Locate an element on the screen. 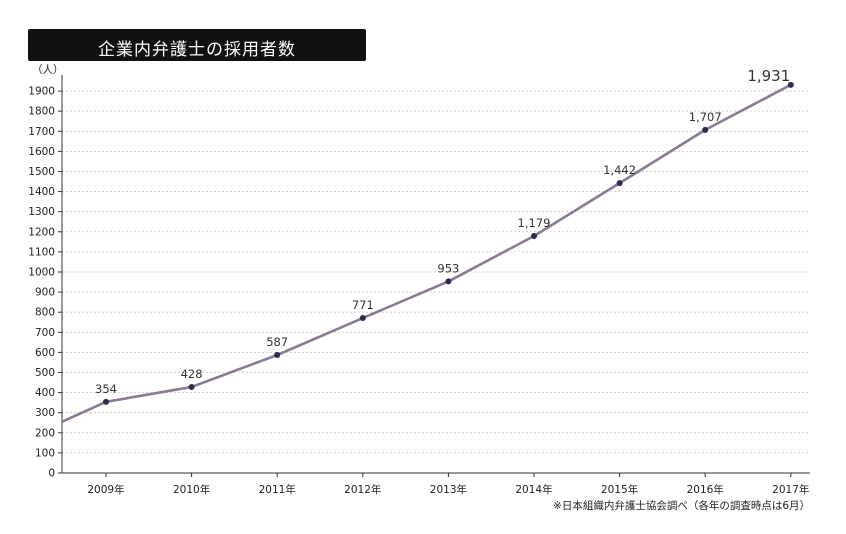 Image resolution: width=846 pixels, height=534 pixels. y-tick-label: 600 is located at coordinates (45, 353).